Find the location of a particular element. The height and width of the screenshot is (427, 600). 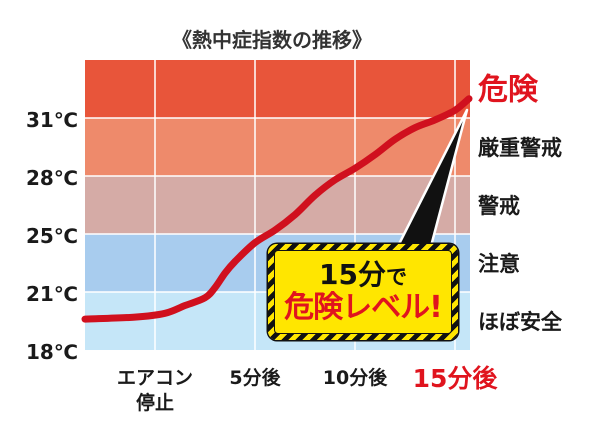

x-tick-label-line-3-0: 15分後 is located at coordinates (456, 378).